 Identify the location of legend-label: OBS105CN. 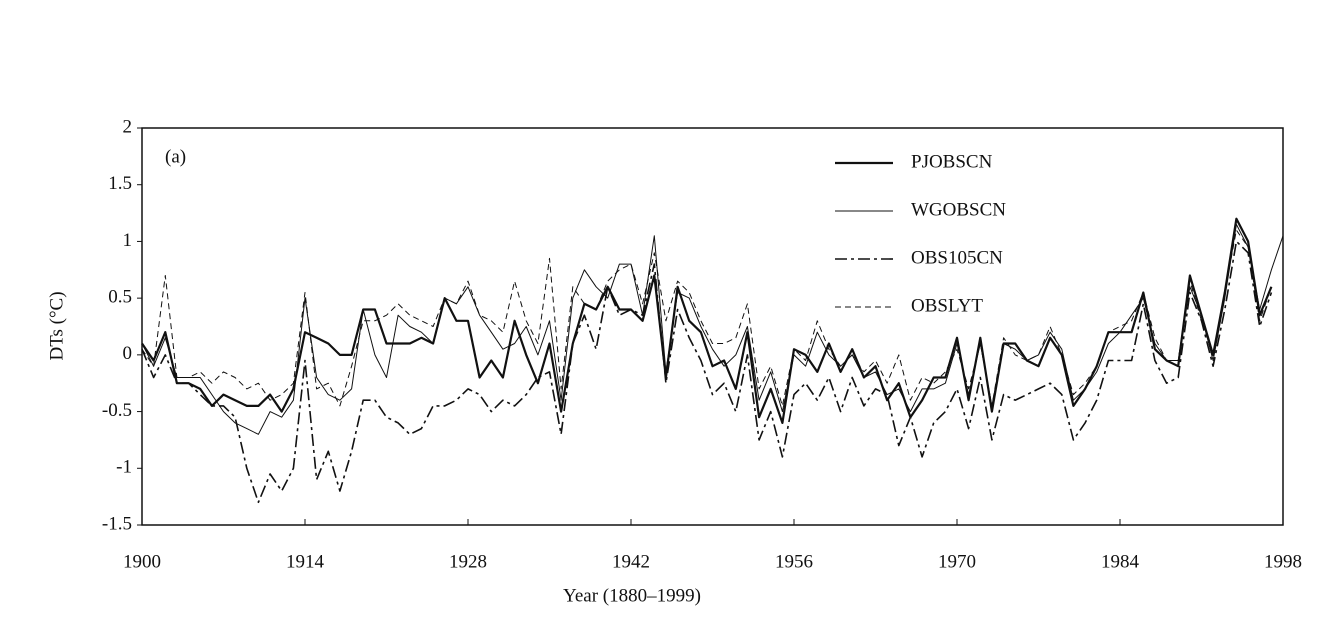
(957, 257).